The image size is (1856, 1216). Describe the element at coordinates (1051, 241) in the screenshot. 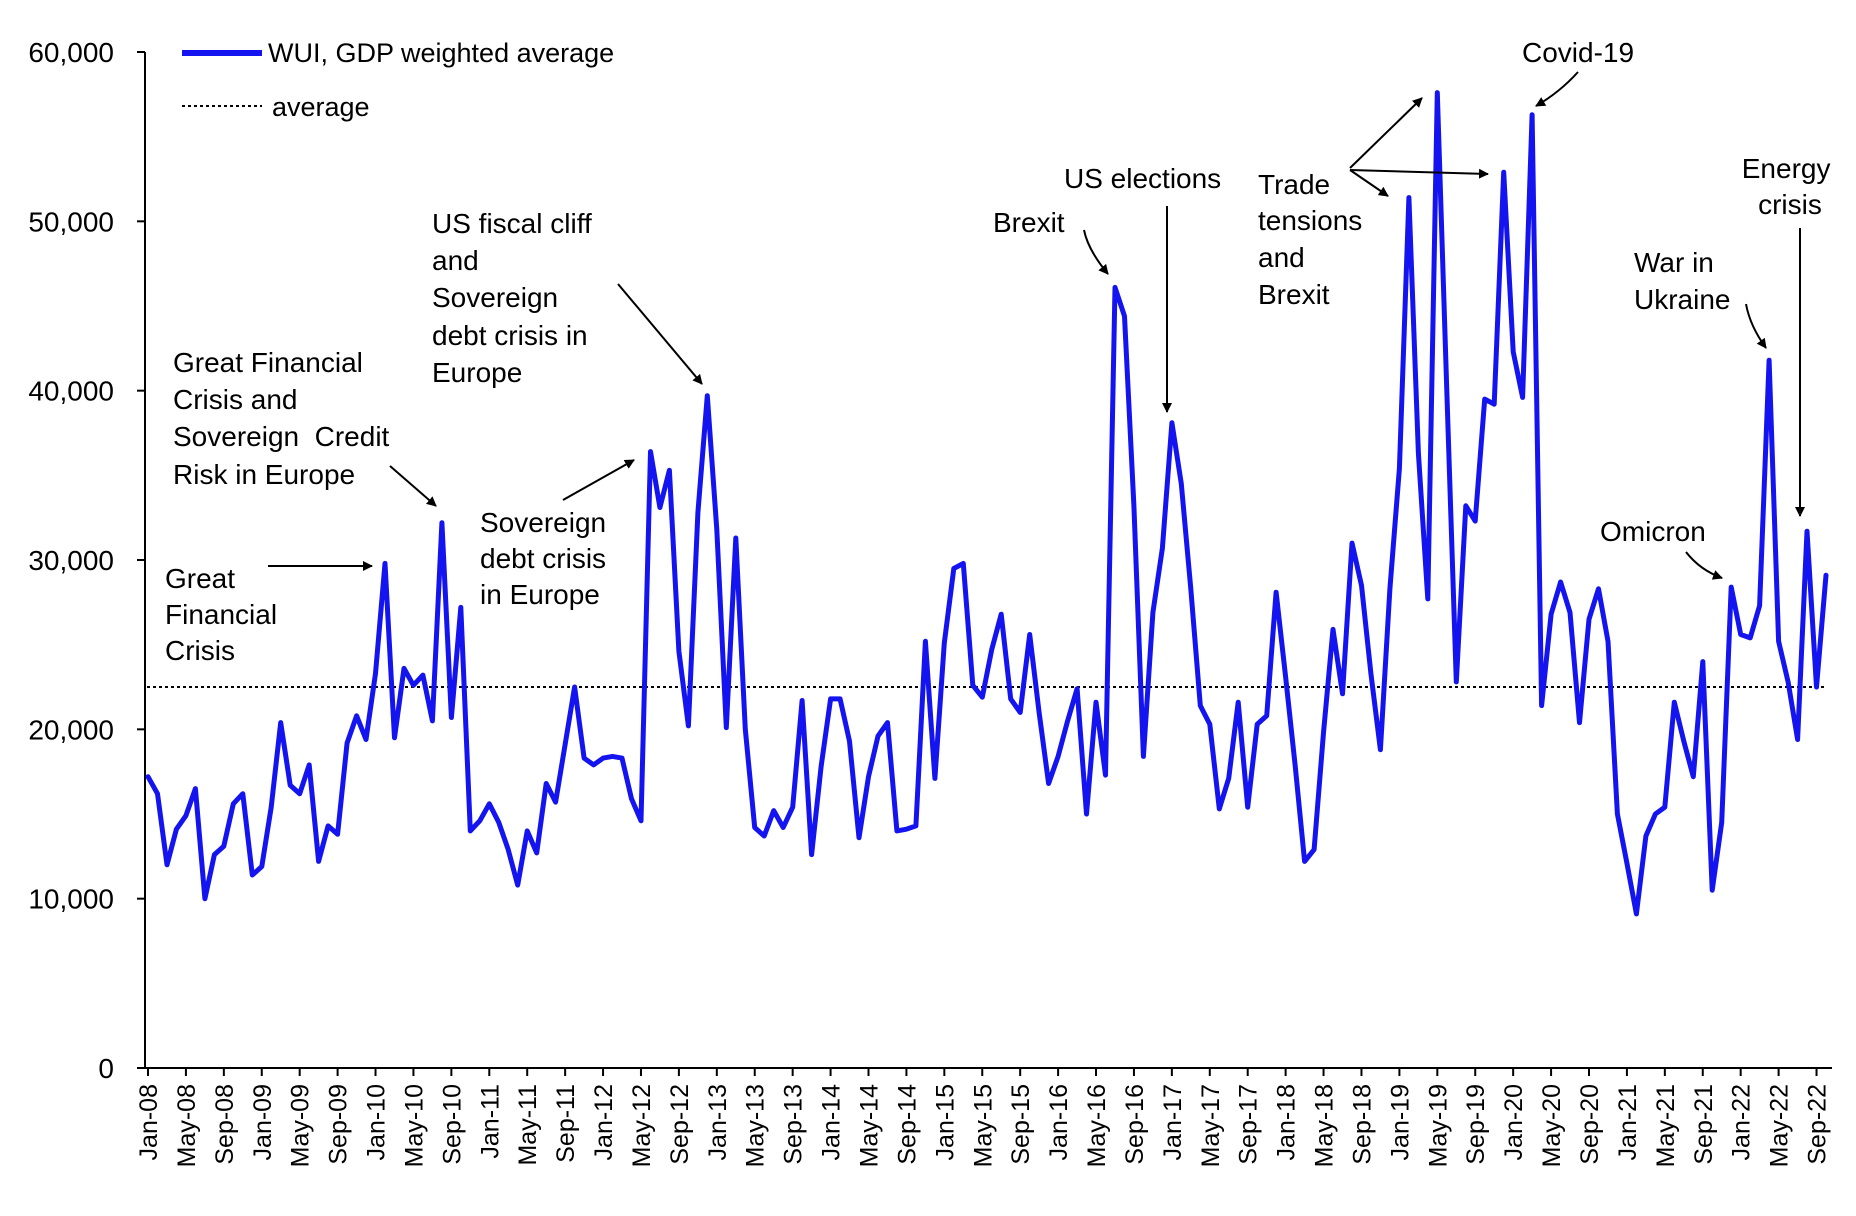

I see `annotation-brexit: Brexit` at that location.